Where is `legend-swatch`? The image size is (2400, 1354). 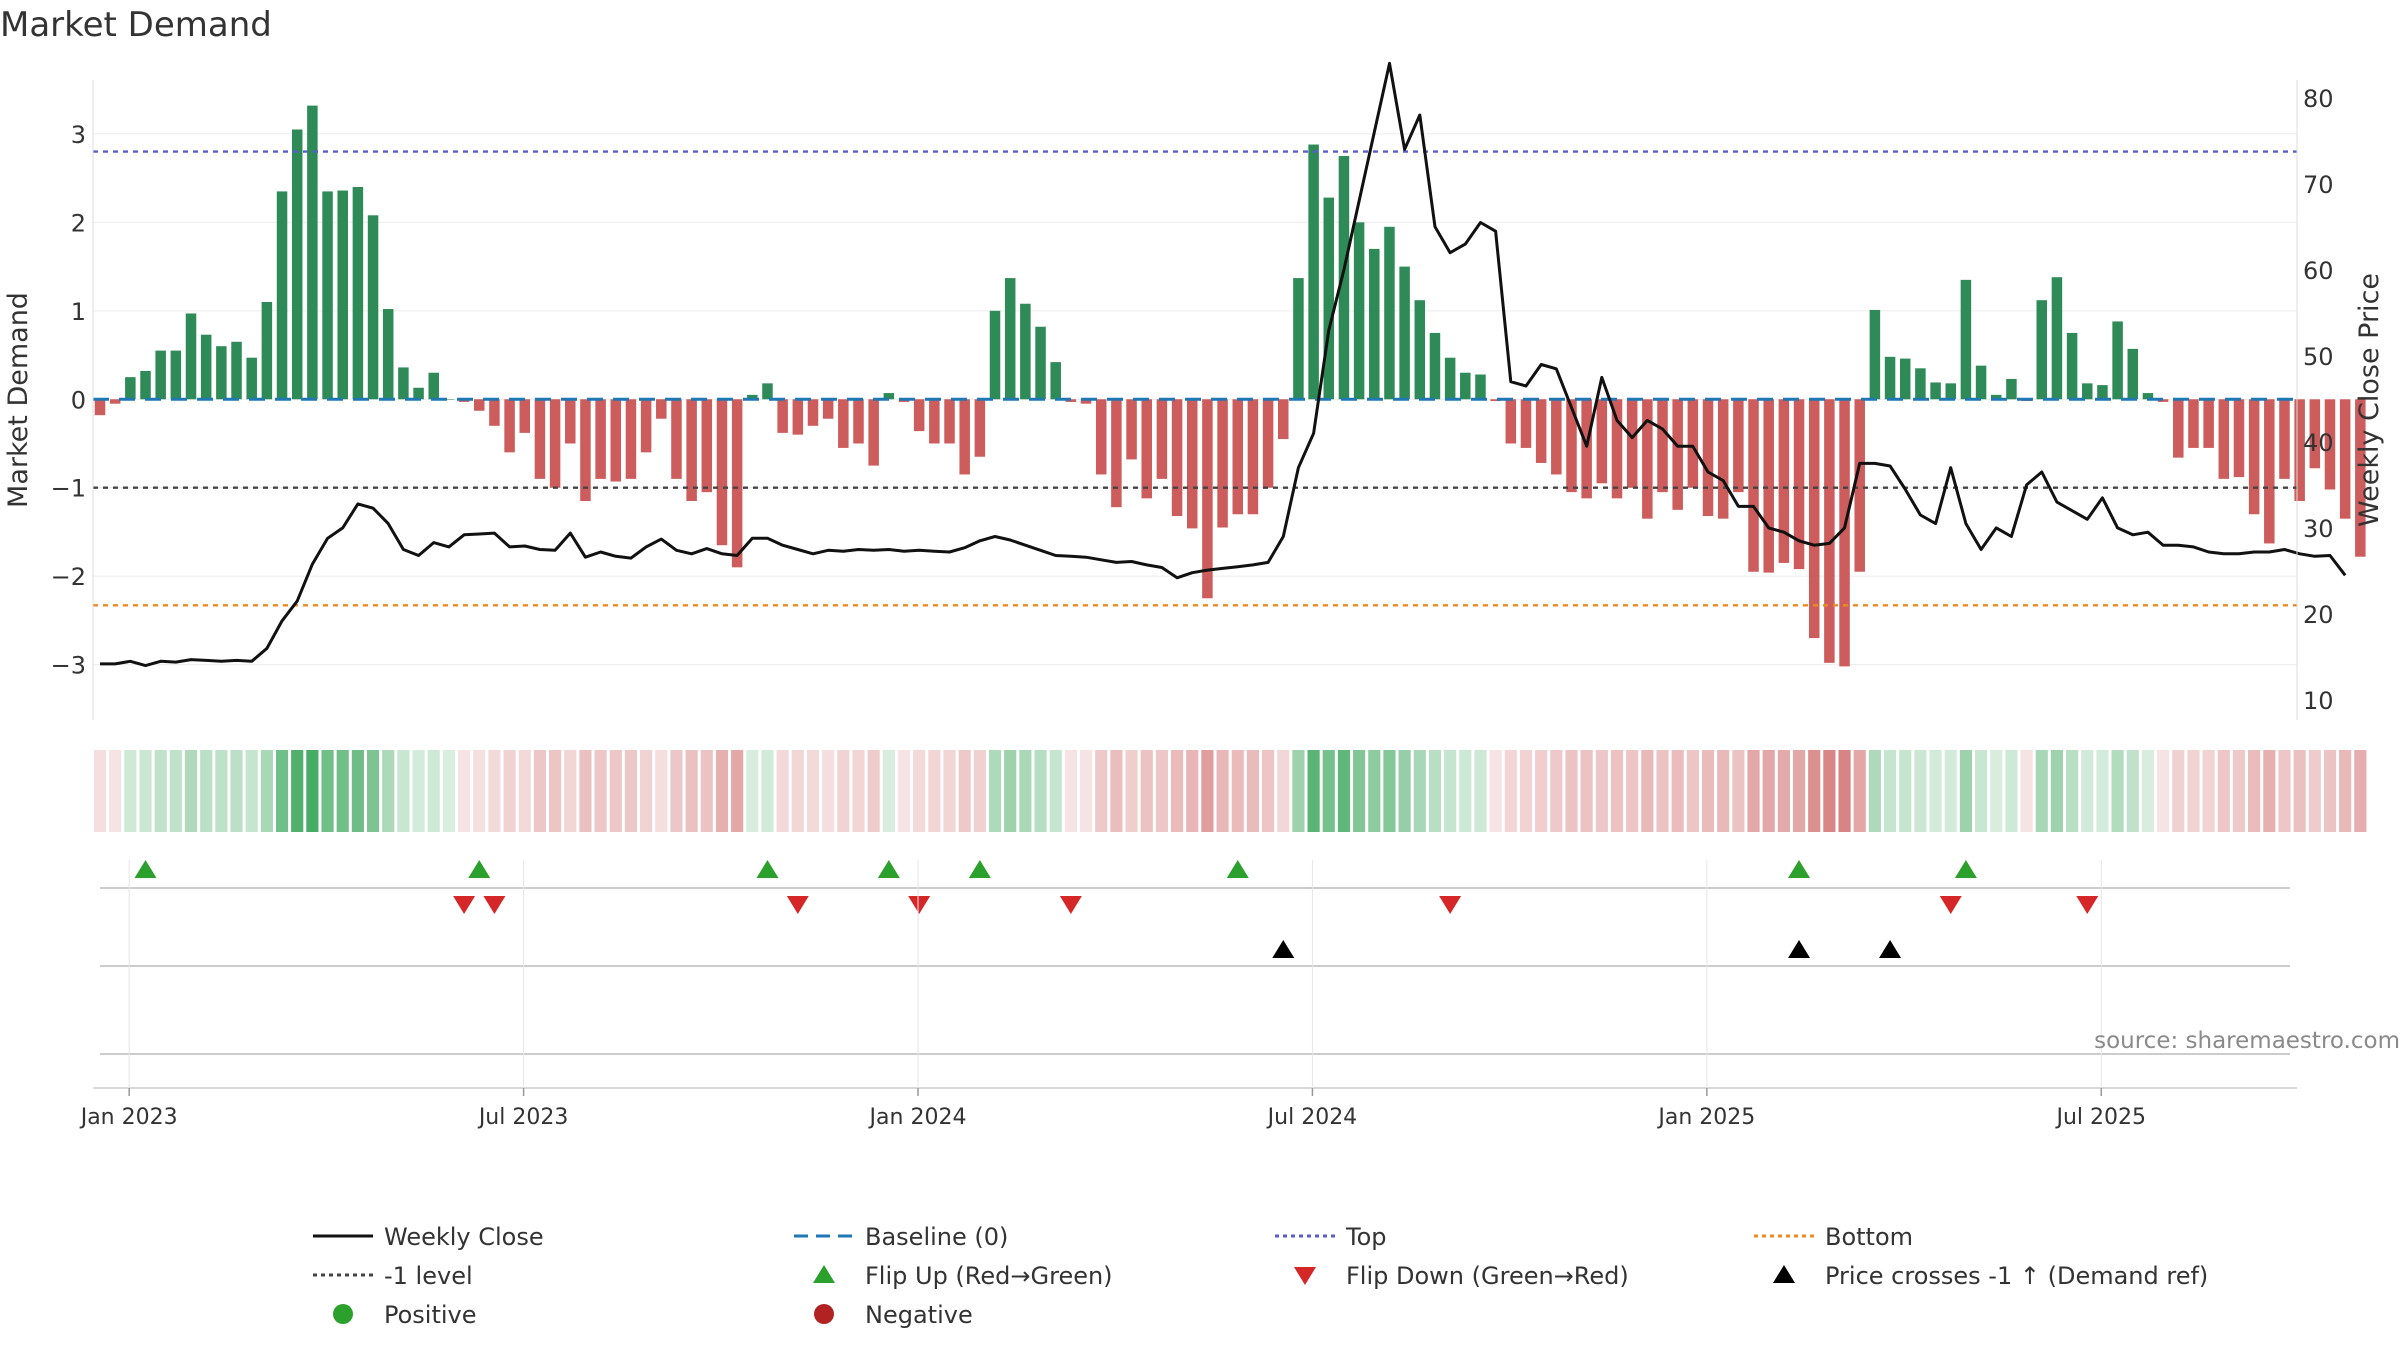 legend-swatch is located at coordinates (343, 1314).